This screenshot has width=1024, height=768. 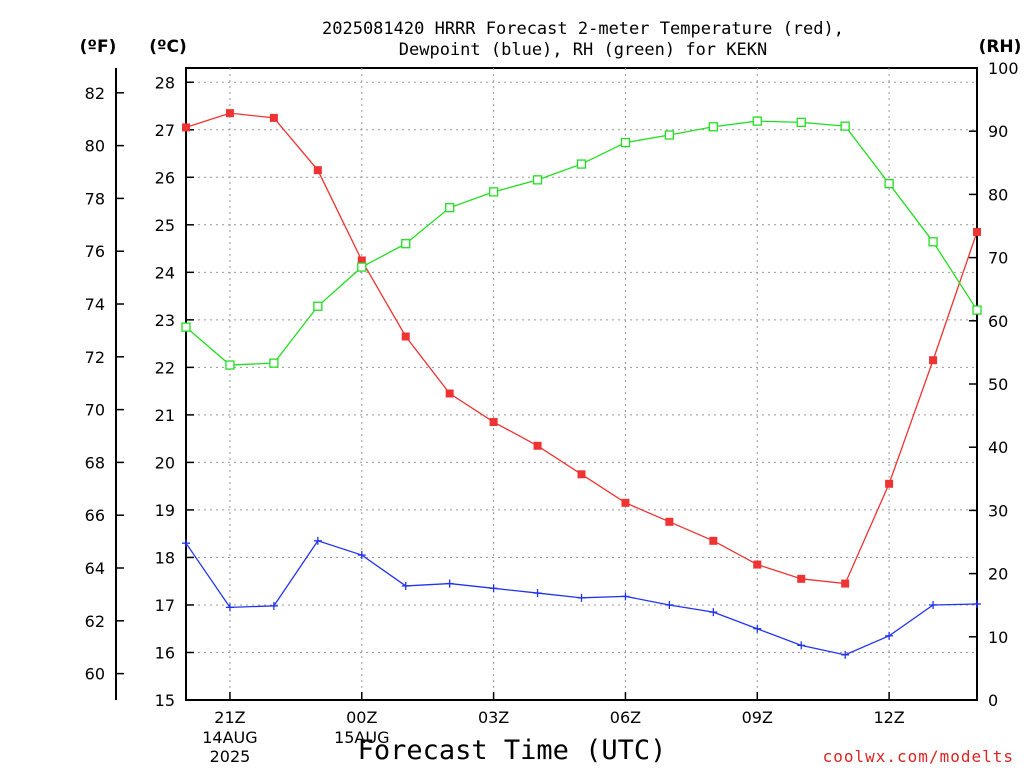 I want to click on rh-tick-label: 20, so click(x=998, y=574).